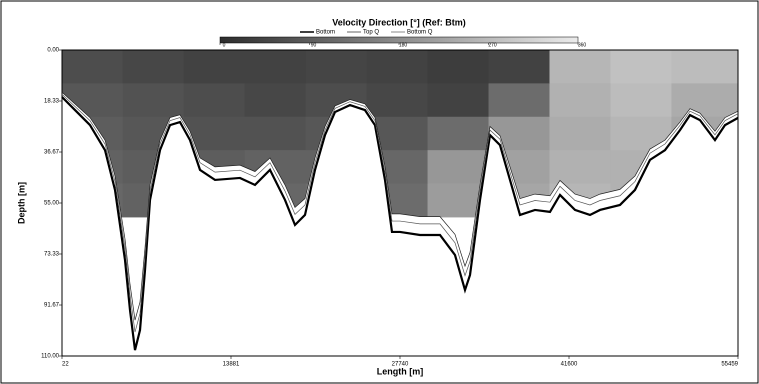 This screenshot has width=759, height=384. Describe the element at coordinates (569, 365) in the screenshot. I see `x-tick-label: 41600` at that location.